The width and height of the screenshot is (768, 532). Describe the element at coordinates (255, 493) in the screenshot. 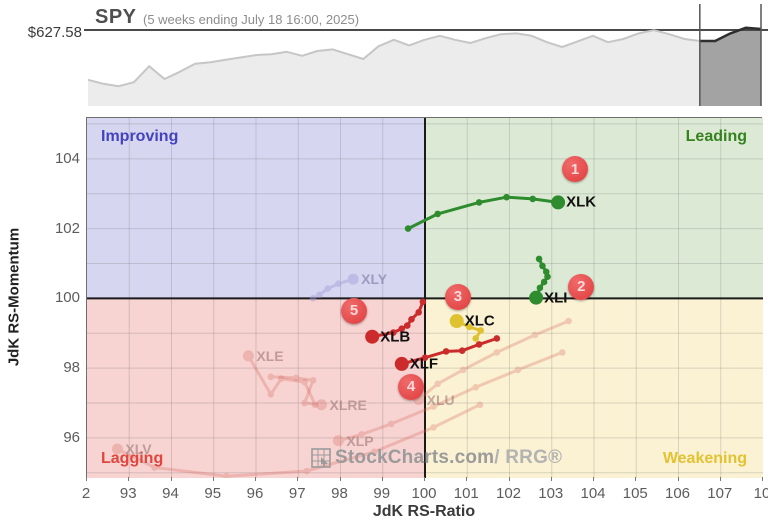

I see `x-tick-label: 96` at that location.